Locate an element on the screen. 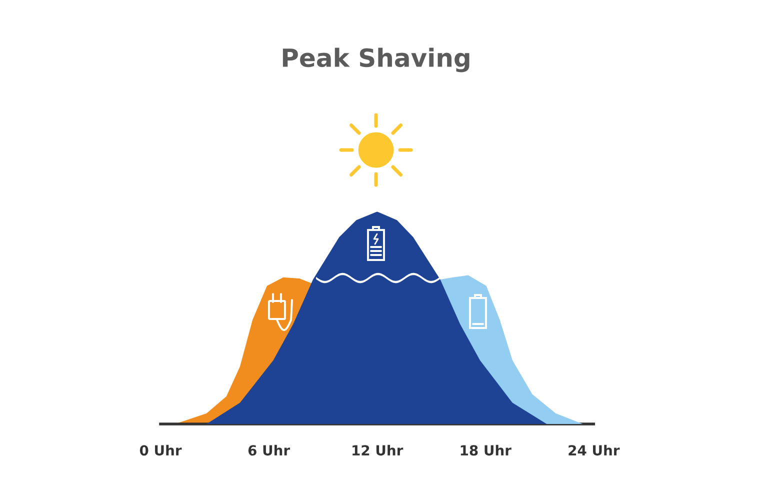  x-tick-label: 0 Uhr is located at coordinates (161, 450).